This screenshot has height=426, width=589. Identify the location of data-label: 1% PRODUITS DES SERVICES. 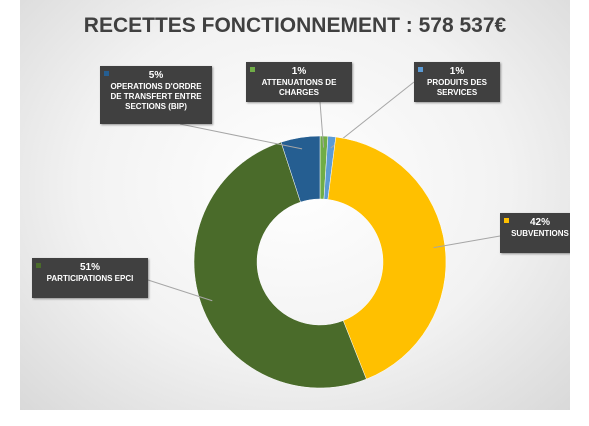
(457, 82).